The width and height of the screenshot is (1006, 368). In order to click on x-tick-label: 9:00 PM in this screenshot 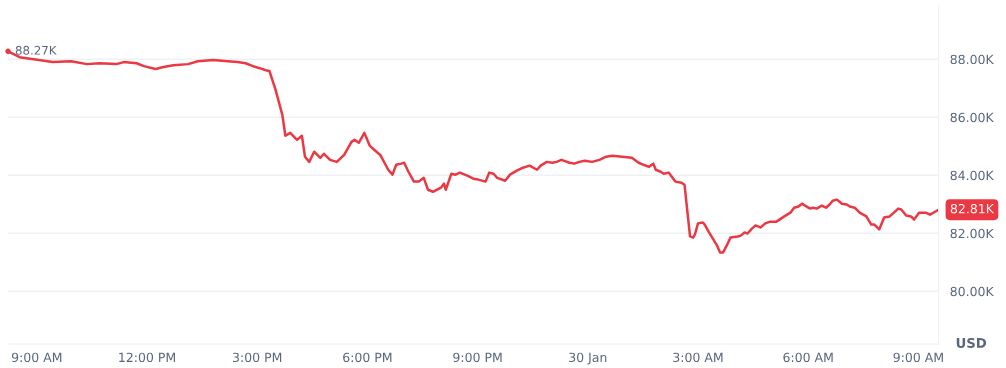, I will do `click(477, 357)`.